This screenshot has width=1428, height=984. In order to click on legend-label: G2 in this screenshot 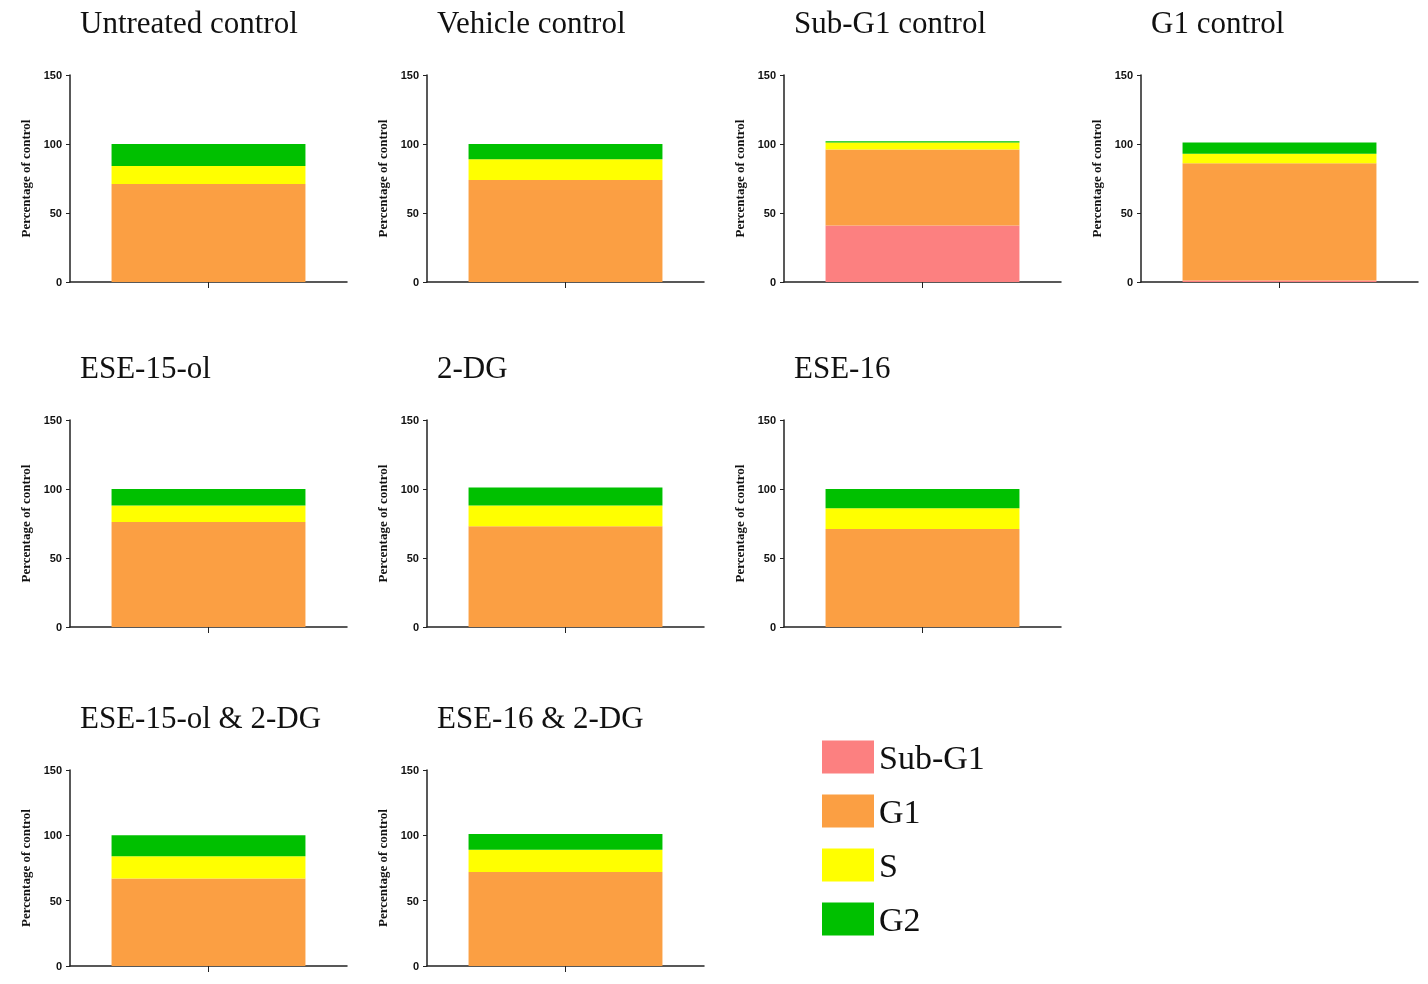, I will do `click(900, 919)`.